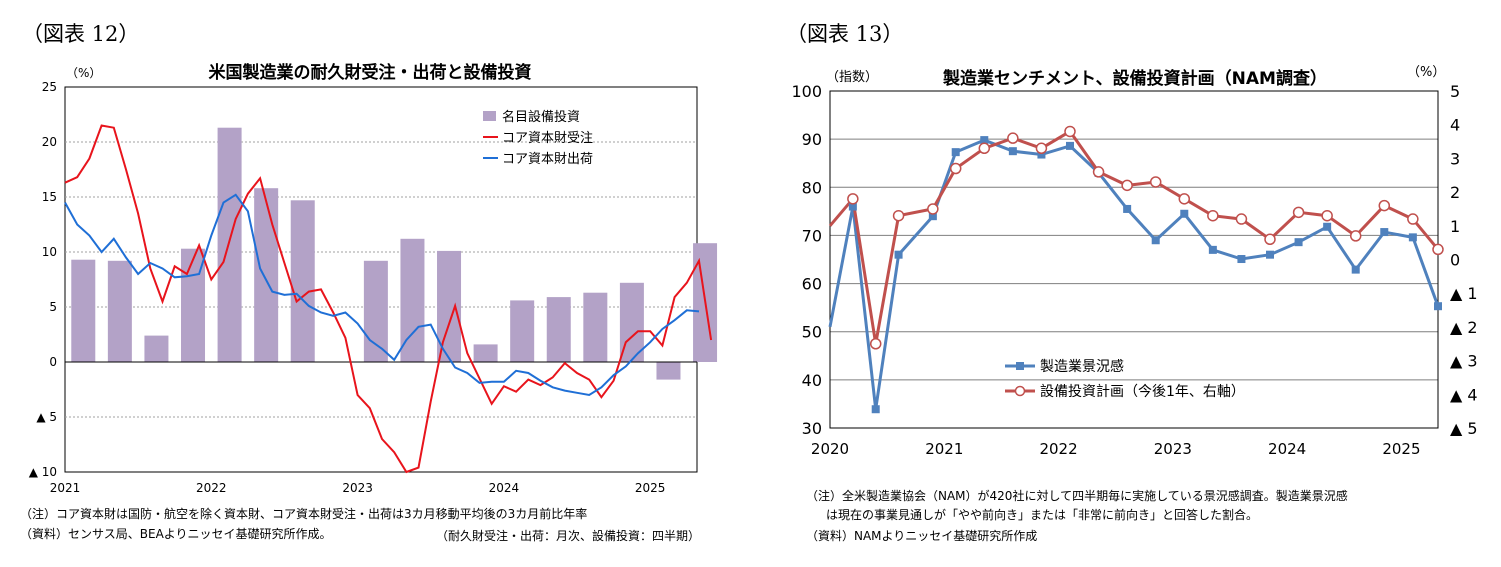  I want to click on y-tick-label: 20, so click(49, 142).